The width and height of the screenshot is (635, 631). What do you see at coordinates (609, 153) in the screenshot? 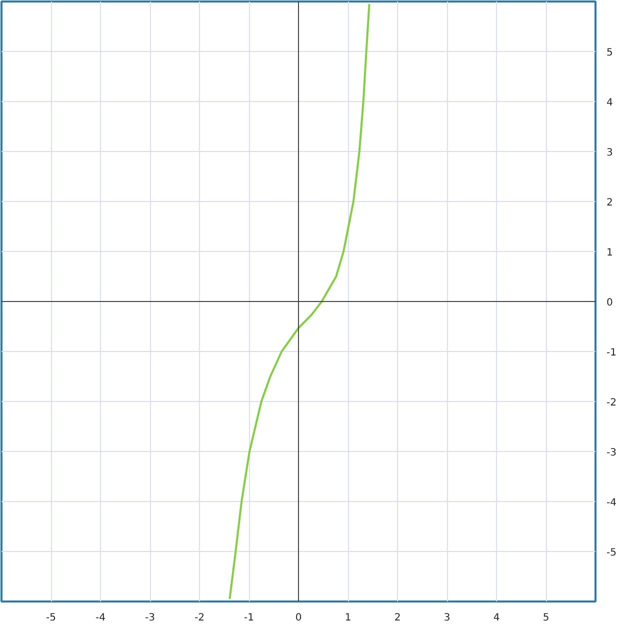
I see `y-tick-label: 3` at bounding box center [609, 153].